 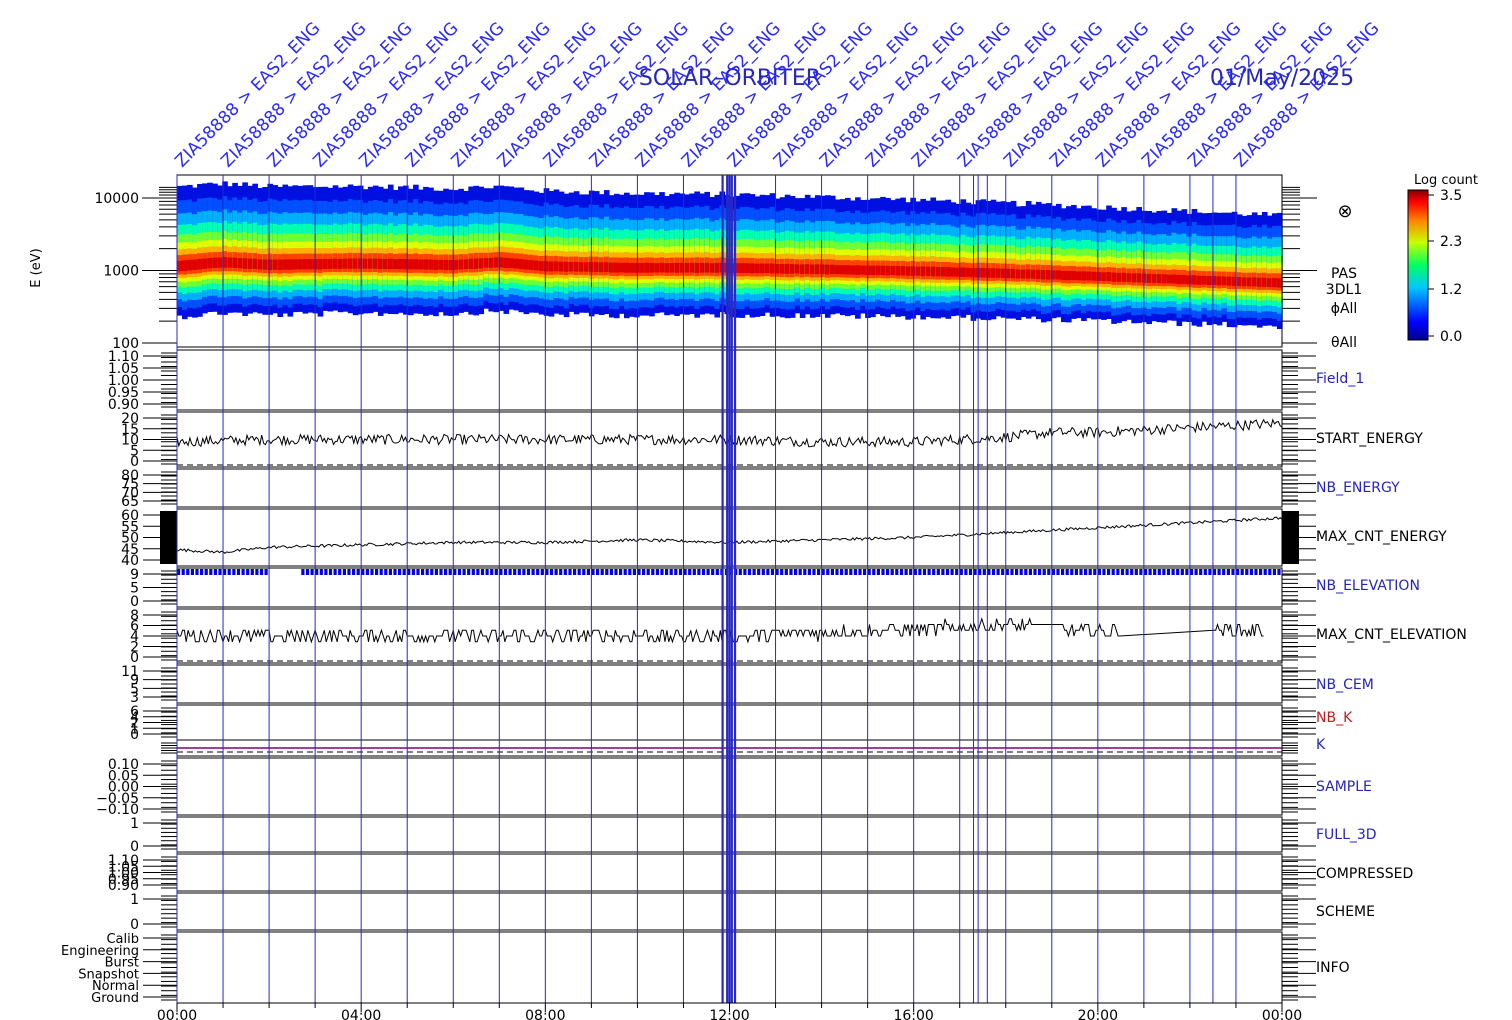 What do you see at coordinates (130, 550) in the screenshot?
I see `panel-tick-label: 45` at bounding box center [130, 550].